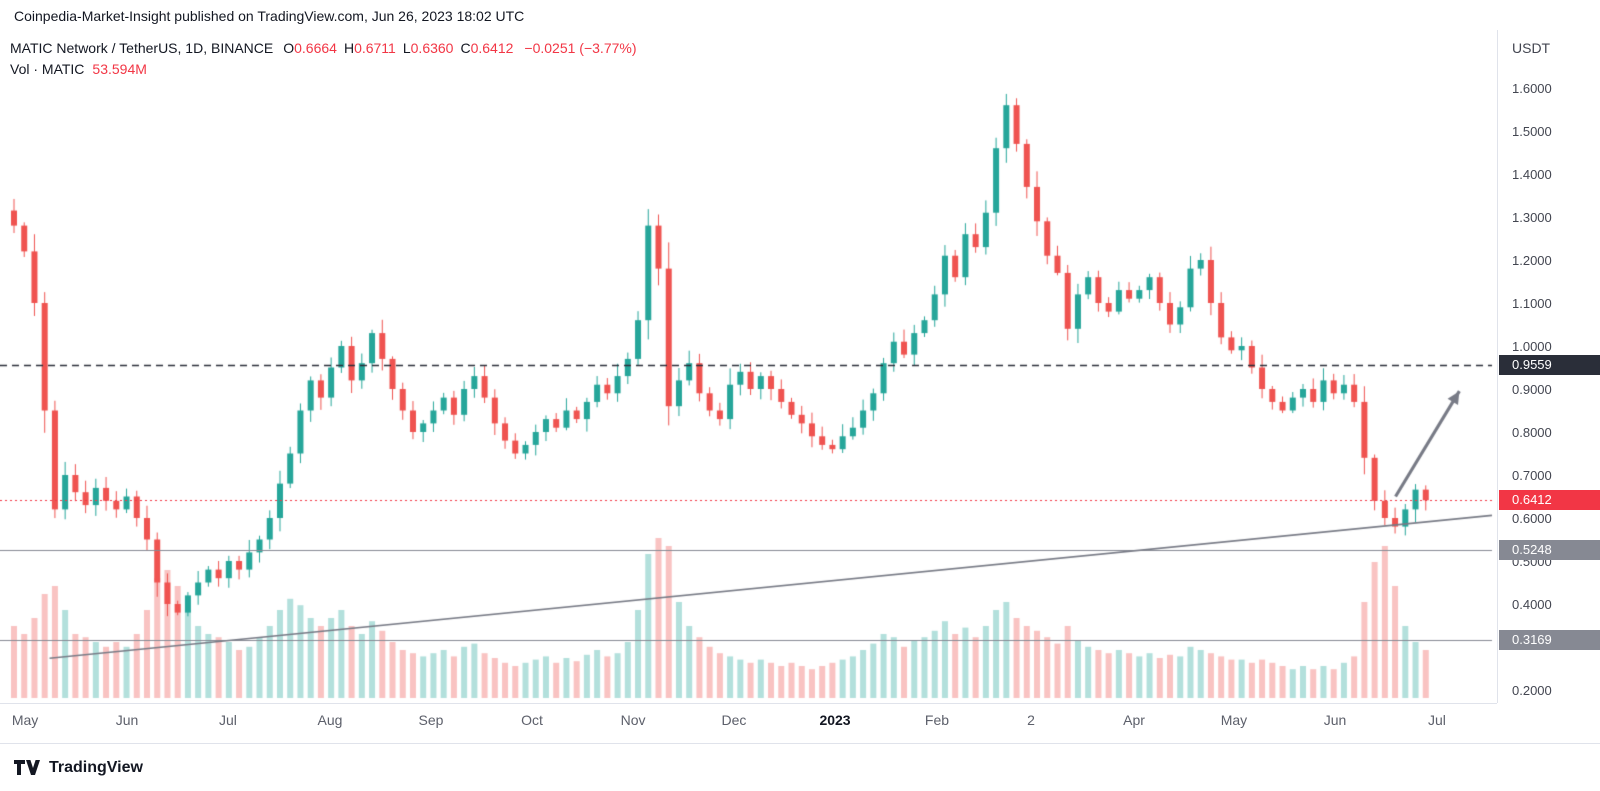 The height and width of the screenshot is (791, 1600). What do you see at coordinates (375, 48) in the screenshot?
I see `high-value: 0.6711` at bounding box center [375, 48].